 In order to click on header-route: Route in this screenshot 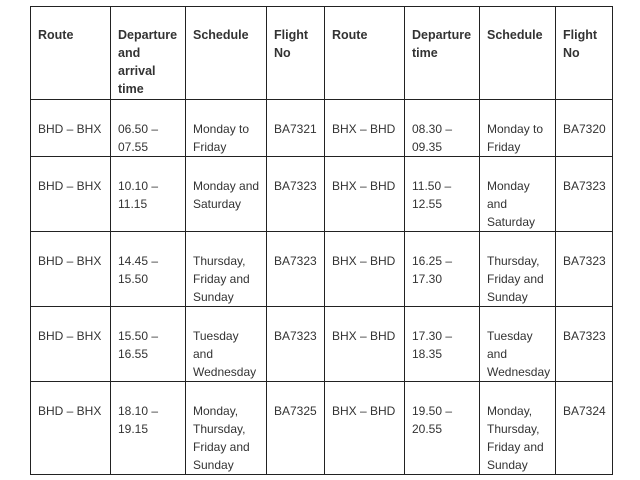, I will do `click(70, 53)`.